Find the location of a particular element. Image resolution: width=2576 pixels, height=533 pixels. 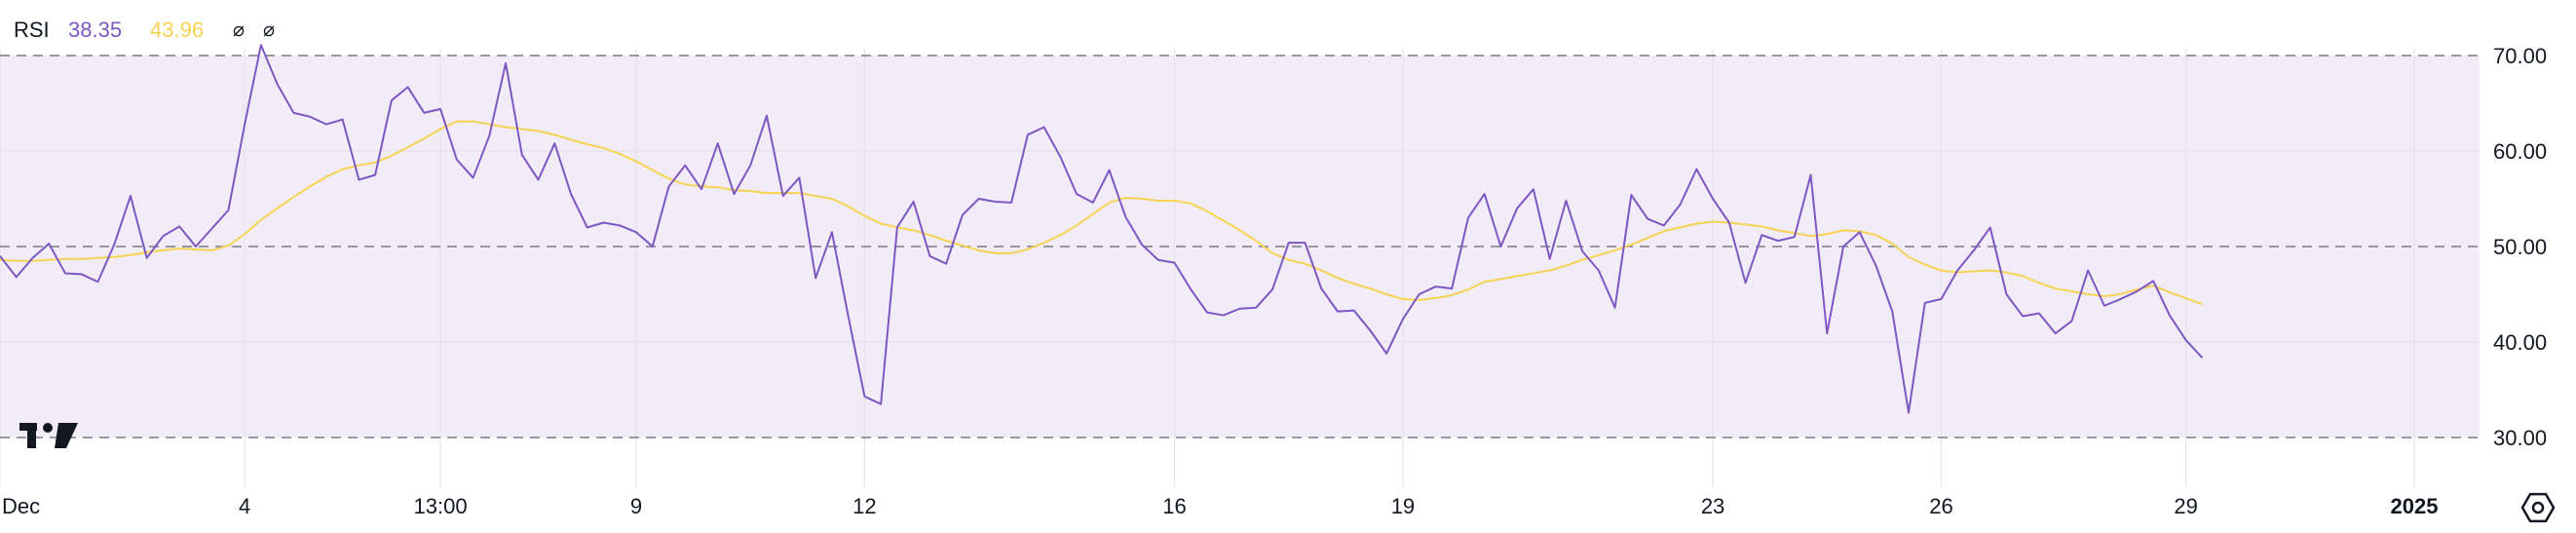

indicator-name: RSI is located at coordinates (32, 30).